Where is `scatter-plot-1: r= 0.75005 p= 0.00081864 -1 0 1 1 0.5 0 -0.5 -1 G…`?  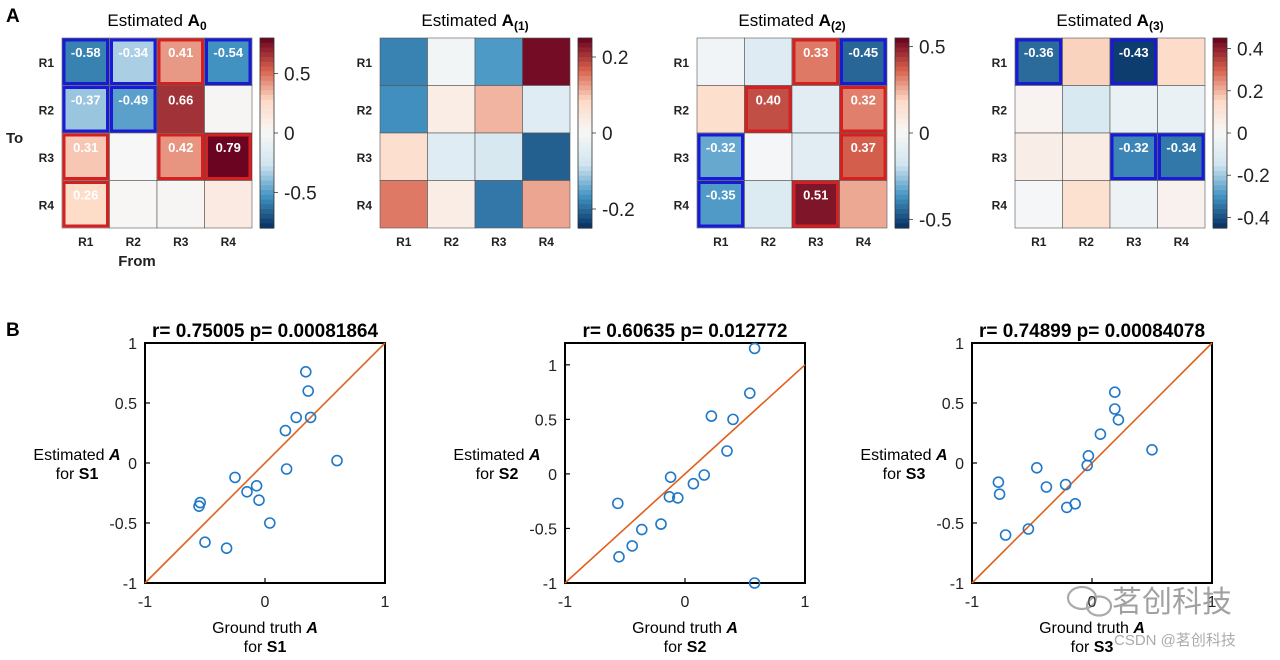
scatter-plot-1: r= 0.75005 p= 0.00081864 -1 0 1 1 0.5 0 -0.5 -1 G… is located at coordinates (211, 488).